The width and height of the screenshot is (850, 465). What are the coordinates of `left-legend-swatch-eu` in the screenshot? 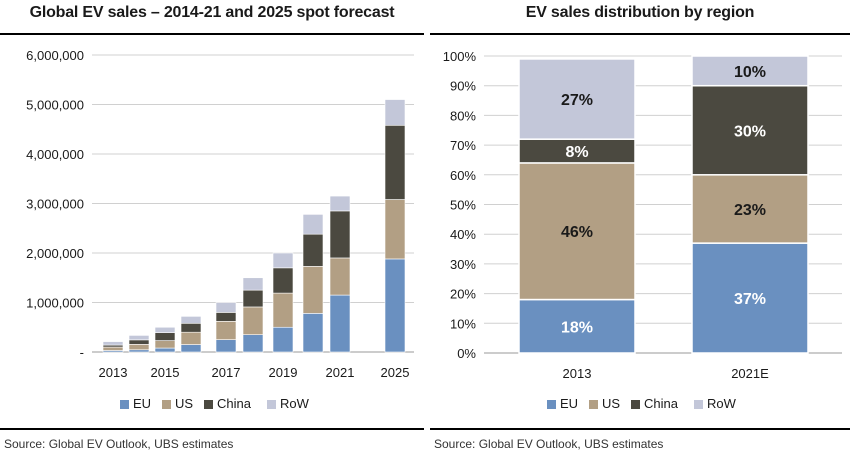 It's located at (124, 404).